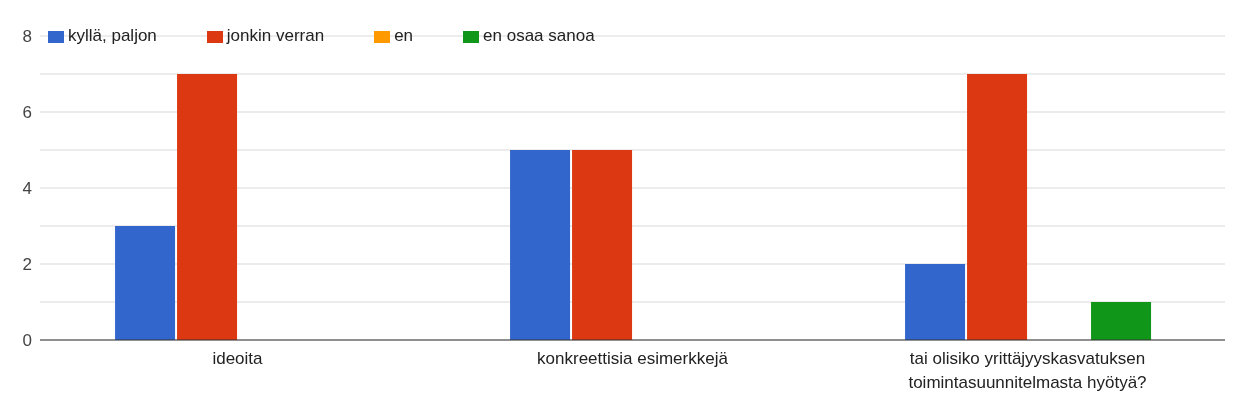 The width and height of the screenshot is (1241, 410). I want to click on y-tick-label: 6, so click(27, 113).